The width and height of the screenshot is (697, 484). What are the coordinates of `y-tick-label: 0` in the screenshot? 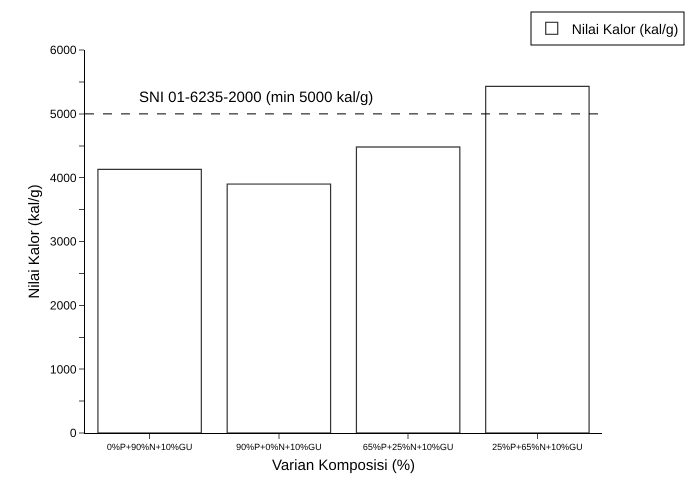 It's located at (73, 433).